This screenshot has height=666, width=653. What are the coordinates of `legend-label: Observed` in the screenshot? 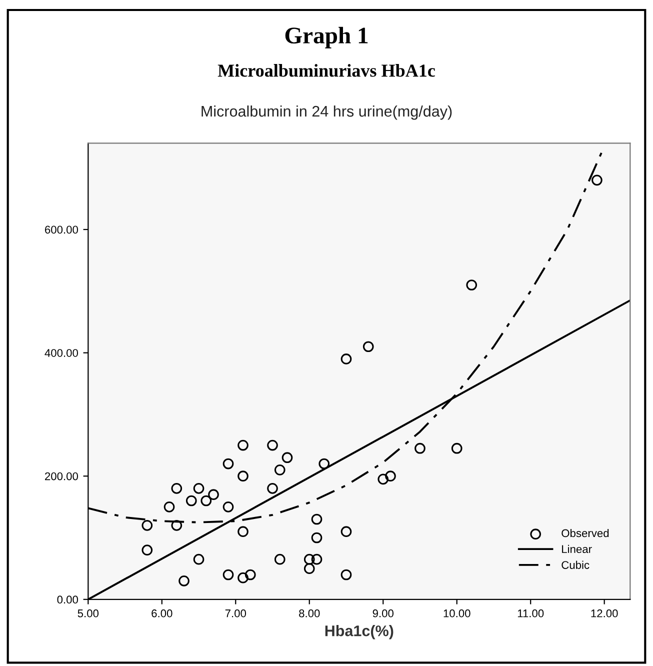 It's located at (585, 533).